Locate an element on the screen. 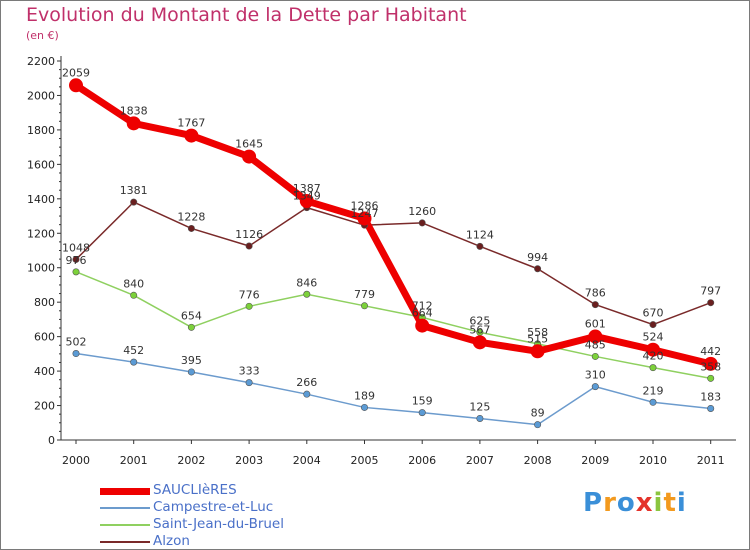 The height and width of the screenshot is (550, 750). data-label: 266 is located at coordinates (306, 382).